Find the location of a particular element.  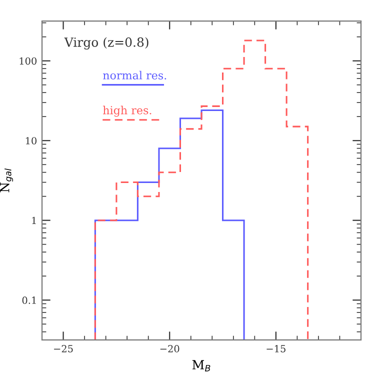

y-tick-label: 100 is located at coordinates (28, 61).